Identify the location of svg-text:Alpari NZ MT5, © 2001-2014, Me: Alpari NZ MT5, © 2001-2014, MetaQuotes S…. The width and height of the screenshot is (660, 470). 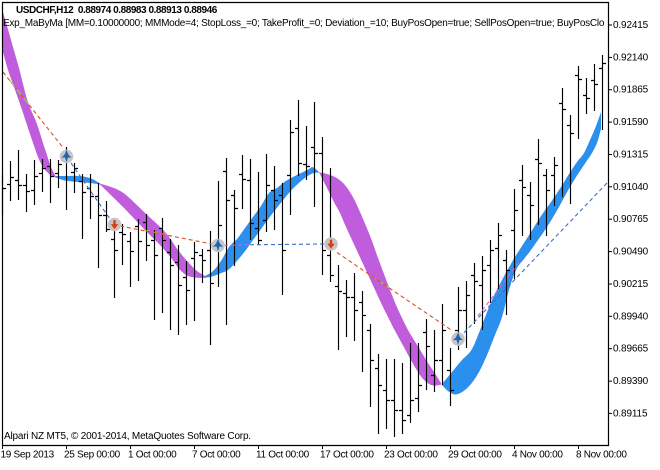
(127, 436).